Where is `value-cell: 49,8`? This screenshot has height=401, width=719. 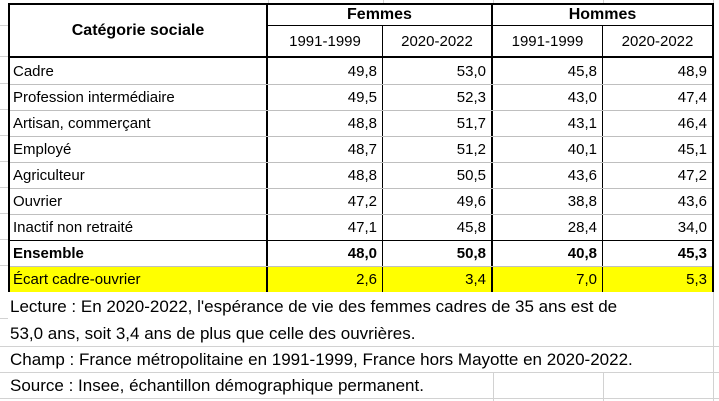
value-cell: 49,8 is located at coordinates (325, 71).